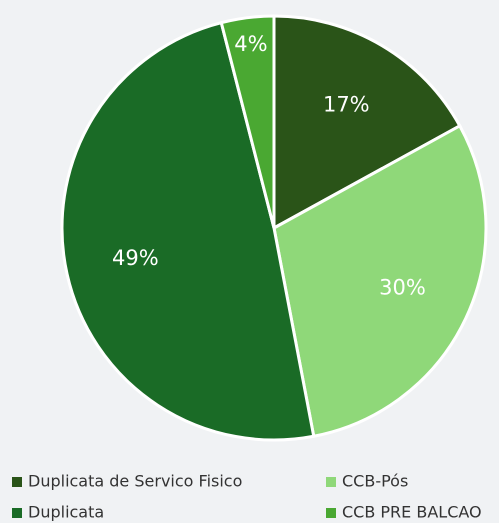 This screenshot has height=523, width=499. What do you see at coordinates (402, 287) in the screenshot?
I see `slice-label: 30%` at bounding box center [402, 287].